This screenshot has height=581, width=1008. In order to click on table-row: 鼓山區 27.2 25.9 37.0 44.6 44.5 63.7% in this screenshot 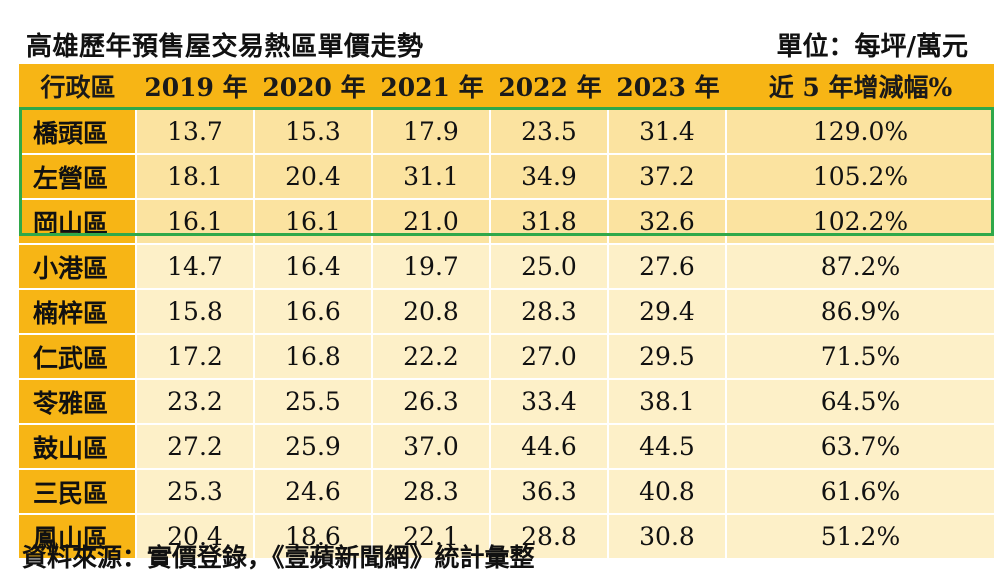, I will do `click(506, 445)`.